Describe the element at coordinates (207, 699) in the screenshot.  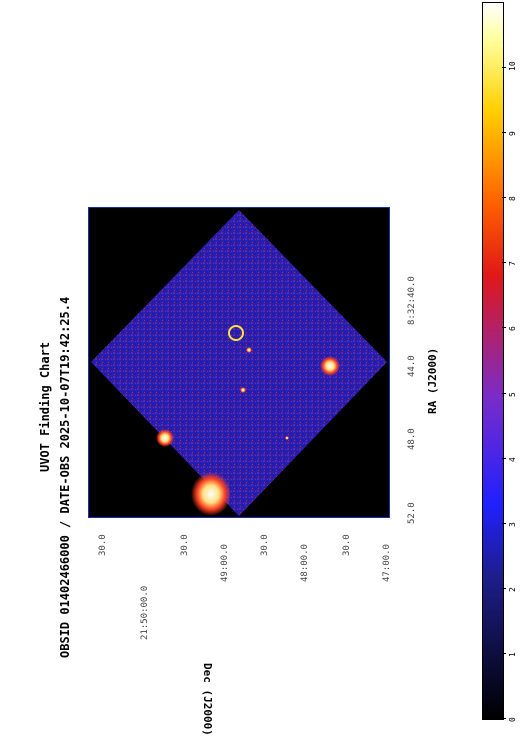
I see `y-axis-label: Dec (J2000)` at that location.